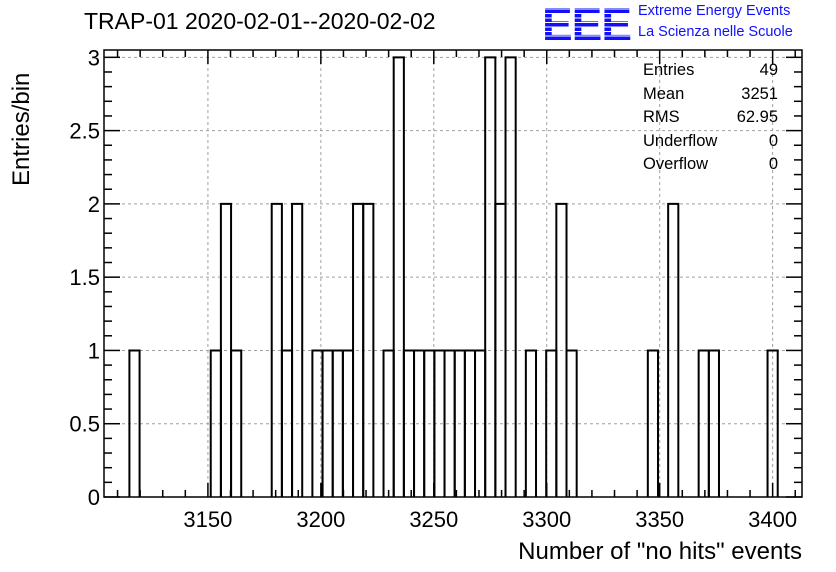 This screenshot has width=836, height=572. What do you see at coordinates (715, 32) in the screenshot?
I see `logo-line-2: La Scienza nelle Scuole` at bounding box center [715, 32].